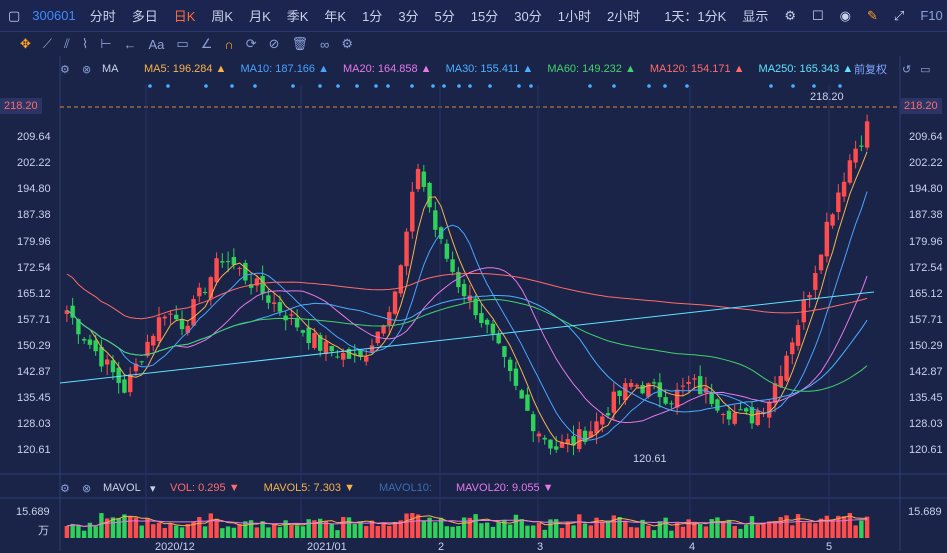 The image size is (947, 553). I want to click on square-icon: ☐, so click(818, 15).